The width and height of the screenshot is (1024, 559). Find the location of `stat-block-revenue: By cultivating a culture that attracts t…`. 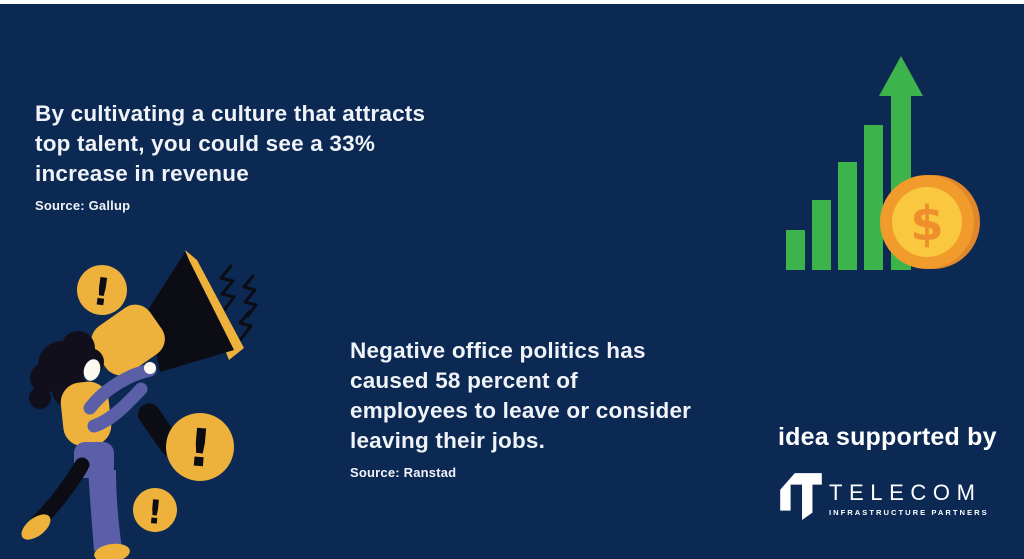

stat-block-revenue: By cultivating a culture that attracts t… is located at coordinates (230, 156).